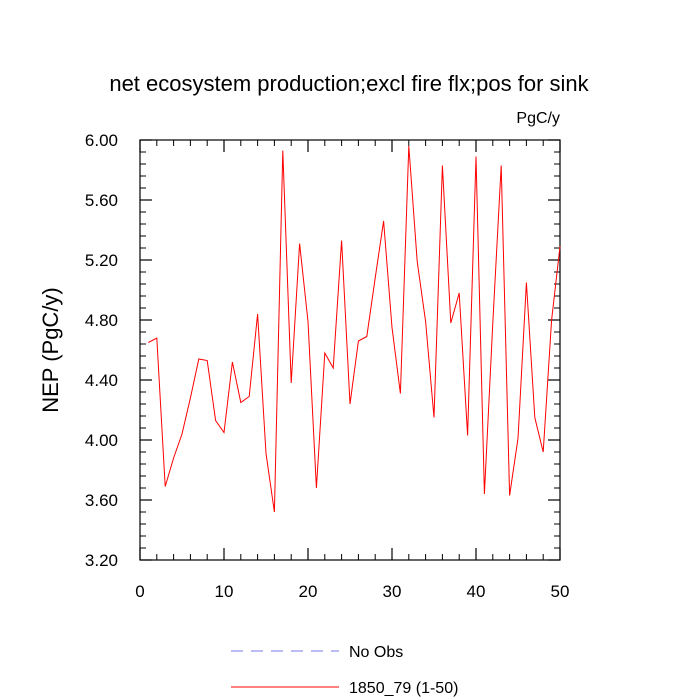  Describe the element at coordinates (101, 500) in the screenshot. I see `y-tick-label: 3.60` at that location.